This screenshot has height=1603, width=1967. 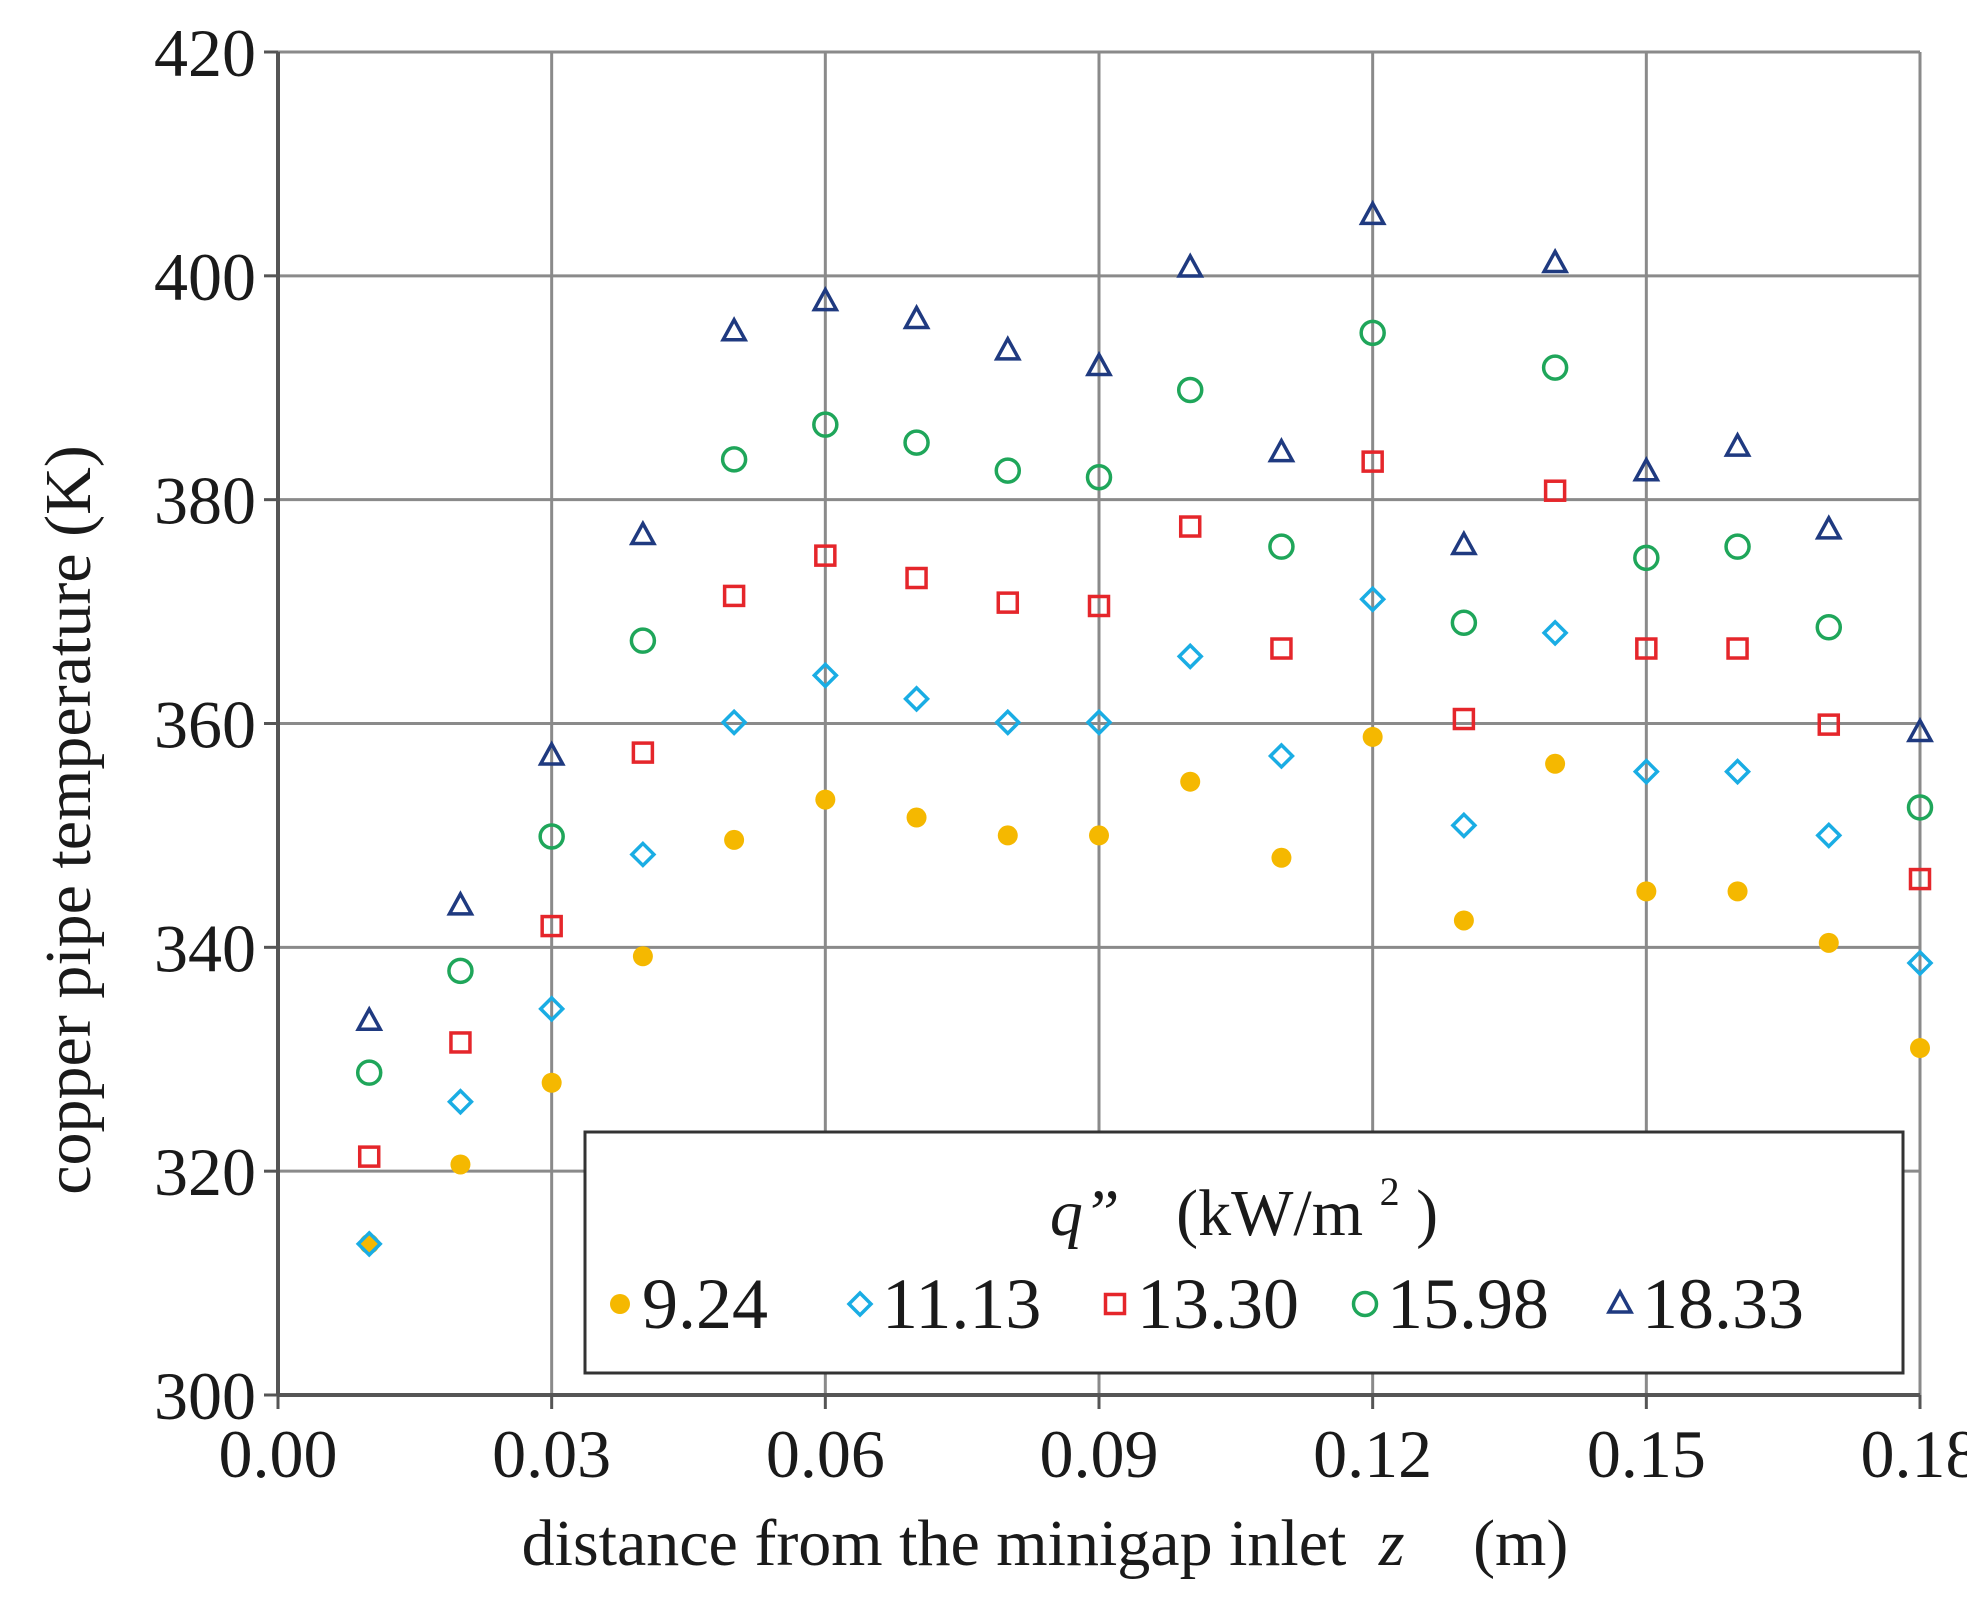 What do you see at coordinates (961, 1304) in the screenshot?
I see `legend-label: 11.13` at bounding box center [961, 1304].